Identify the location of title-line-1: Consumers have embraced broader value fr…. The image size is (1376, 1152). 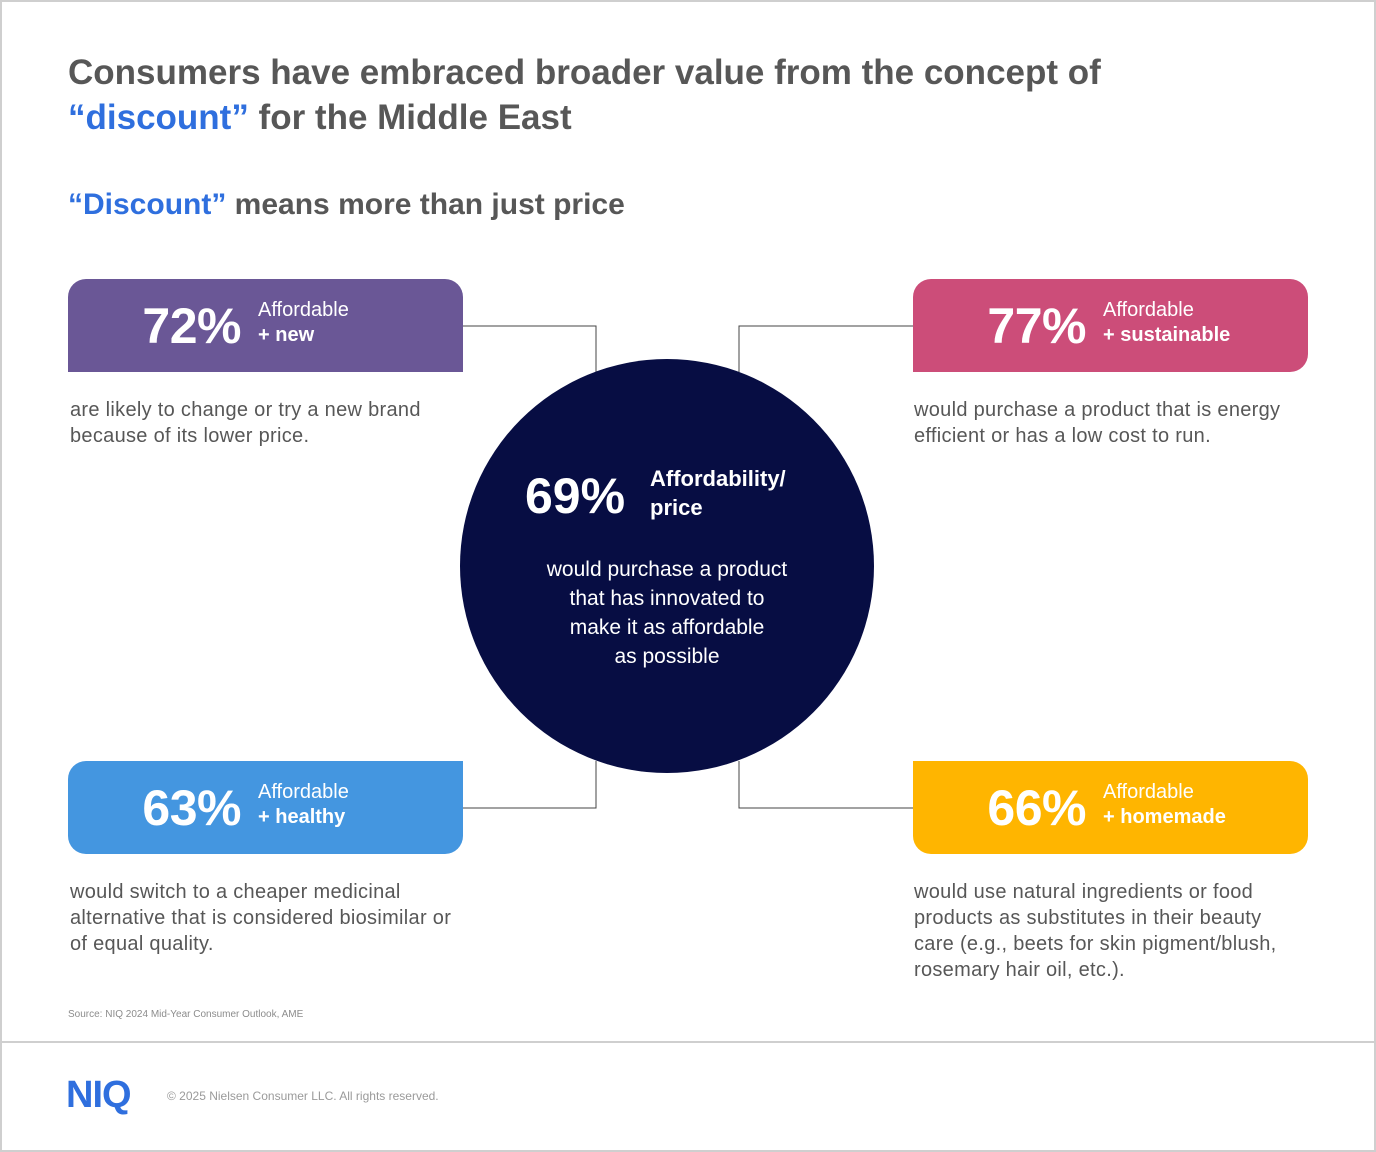
(584, 72).